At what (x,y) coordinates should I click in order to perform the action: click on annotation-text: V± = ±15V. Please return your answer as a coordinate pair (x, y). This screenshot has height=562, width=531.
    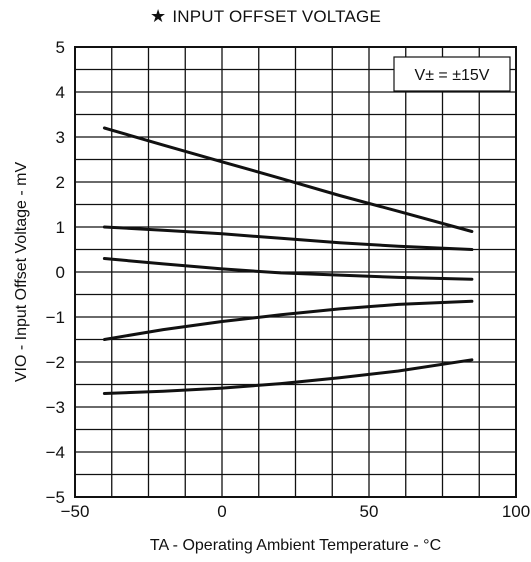
    Looking at the image, I should click on (452, 75).